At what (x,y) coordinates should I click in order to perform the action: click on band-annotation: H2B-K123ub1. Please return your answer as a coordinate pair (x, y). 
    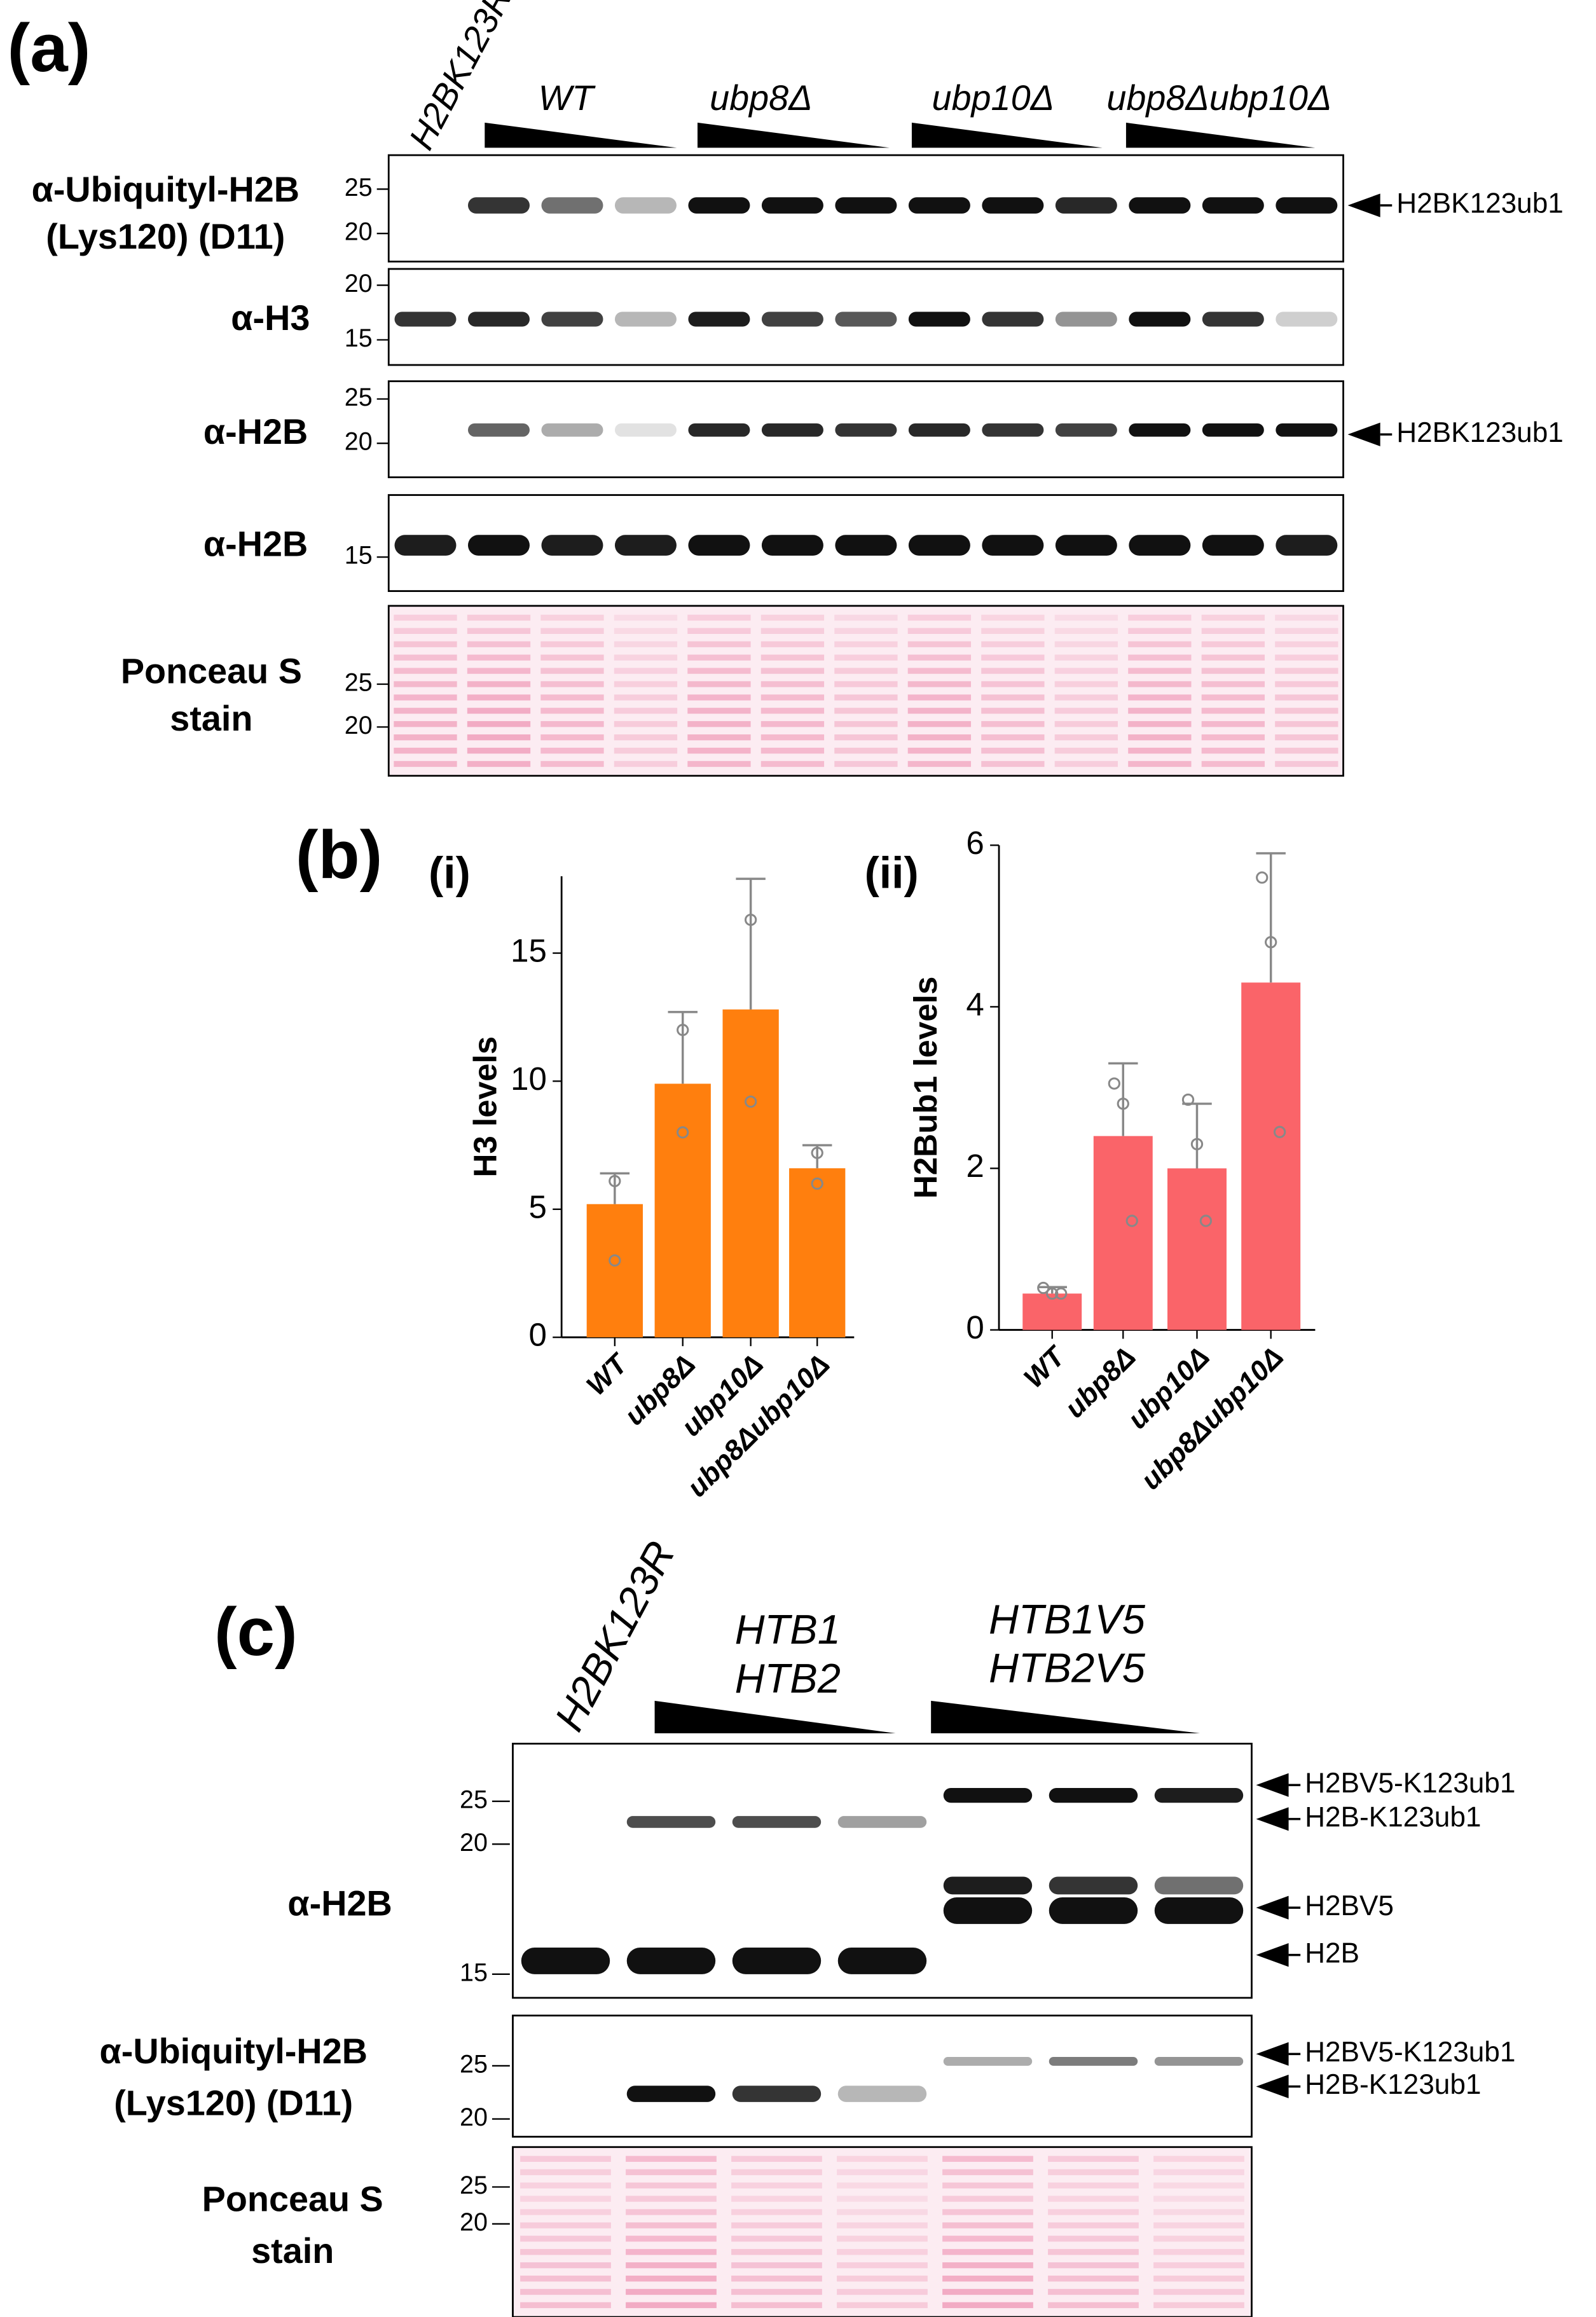
    Looking at the image, I should click on (1393, 2084).